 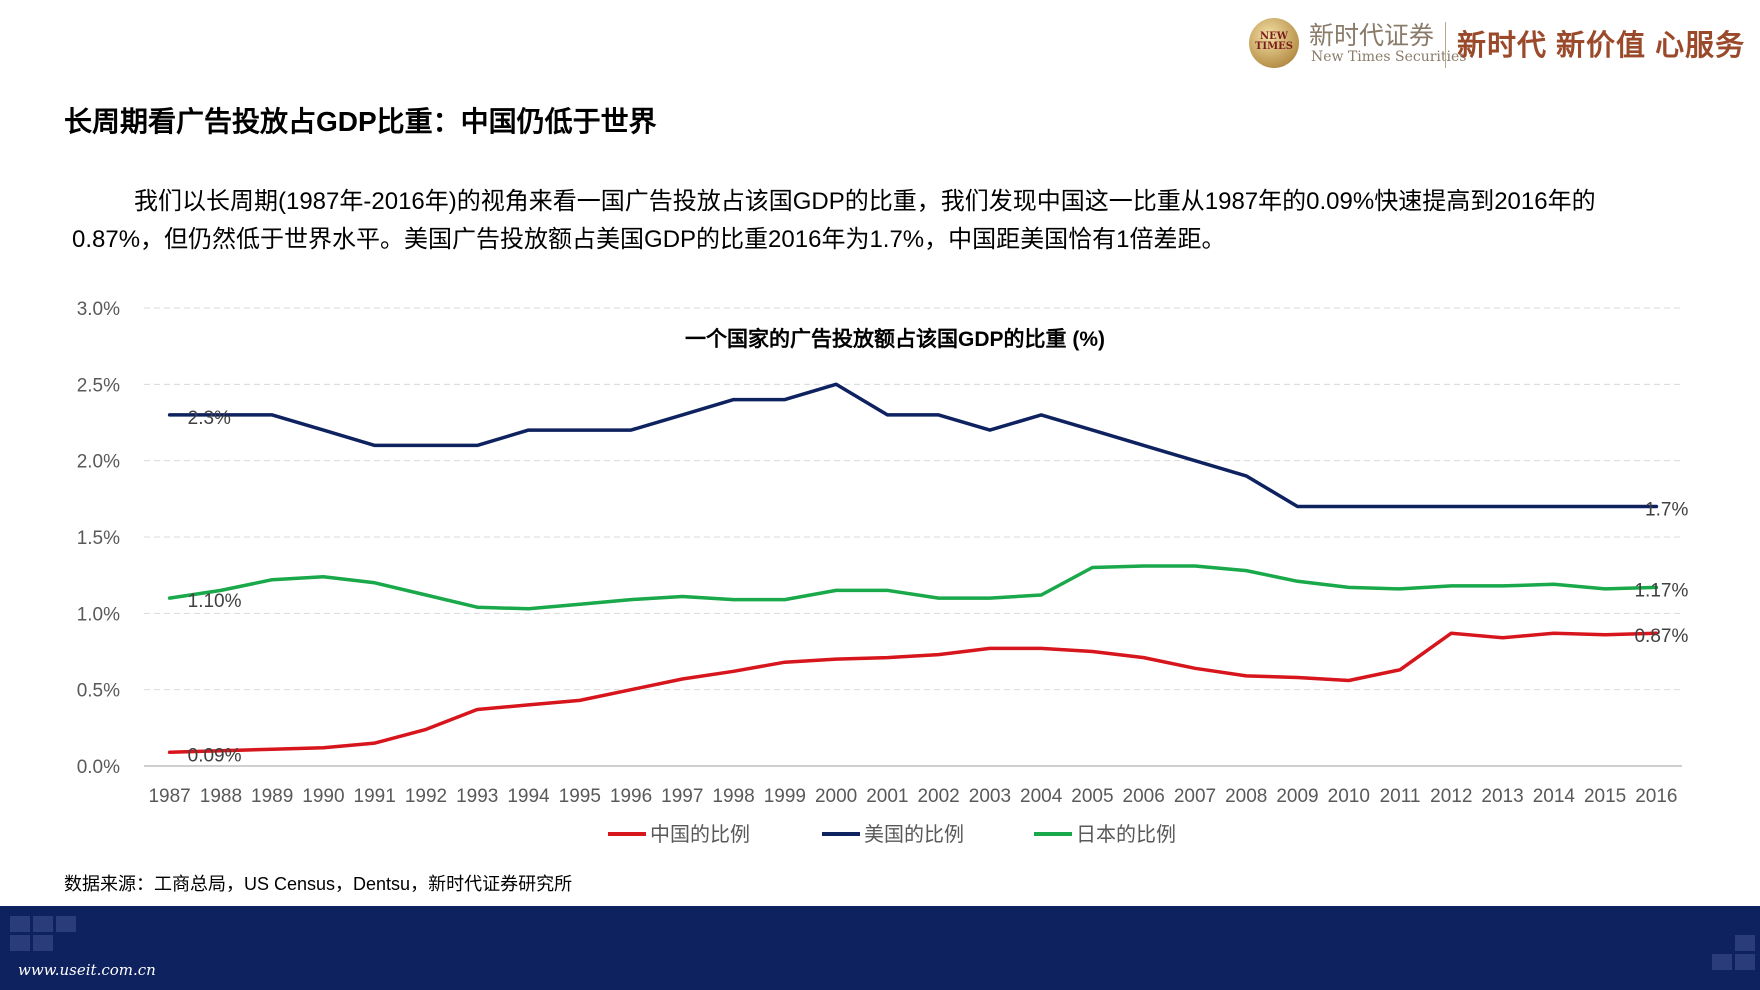 What do you see at coordinates (215, 755) in the screenshot?
I see `data-label: 0.09%` at bounding box center [215, 755].